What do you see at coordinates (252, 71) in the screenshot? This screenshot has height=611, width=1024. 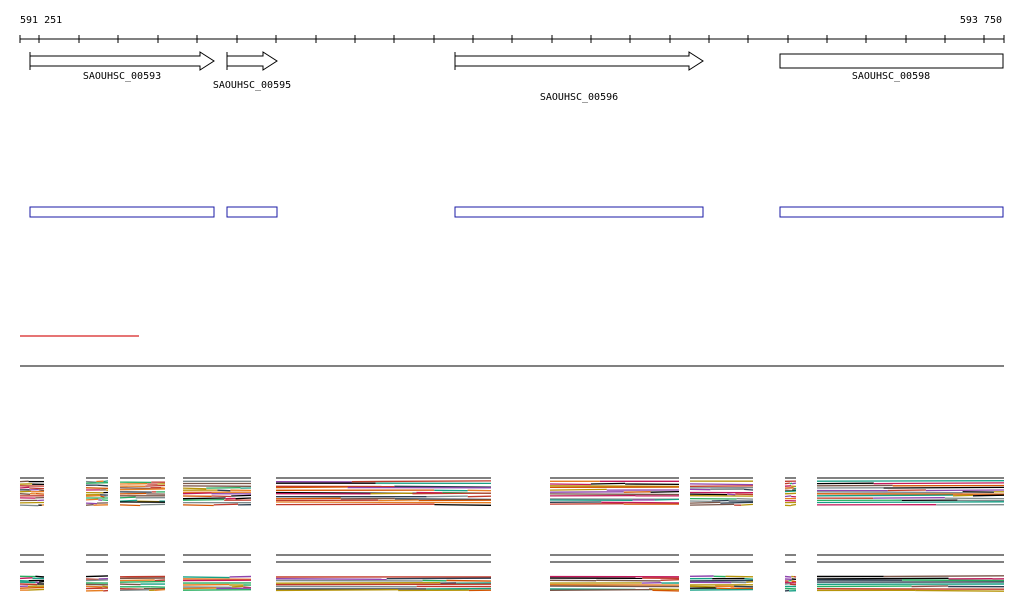 I see `gene-arrow-saouhsc-00595: SAOUHSC_00595` at bounding box center [252, 71].